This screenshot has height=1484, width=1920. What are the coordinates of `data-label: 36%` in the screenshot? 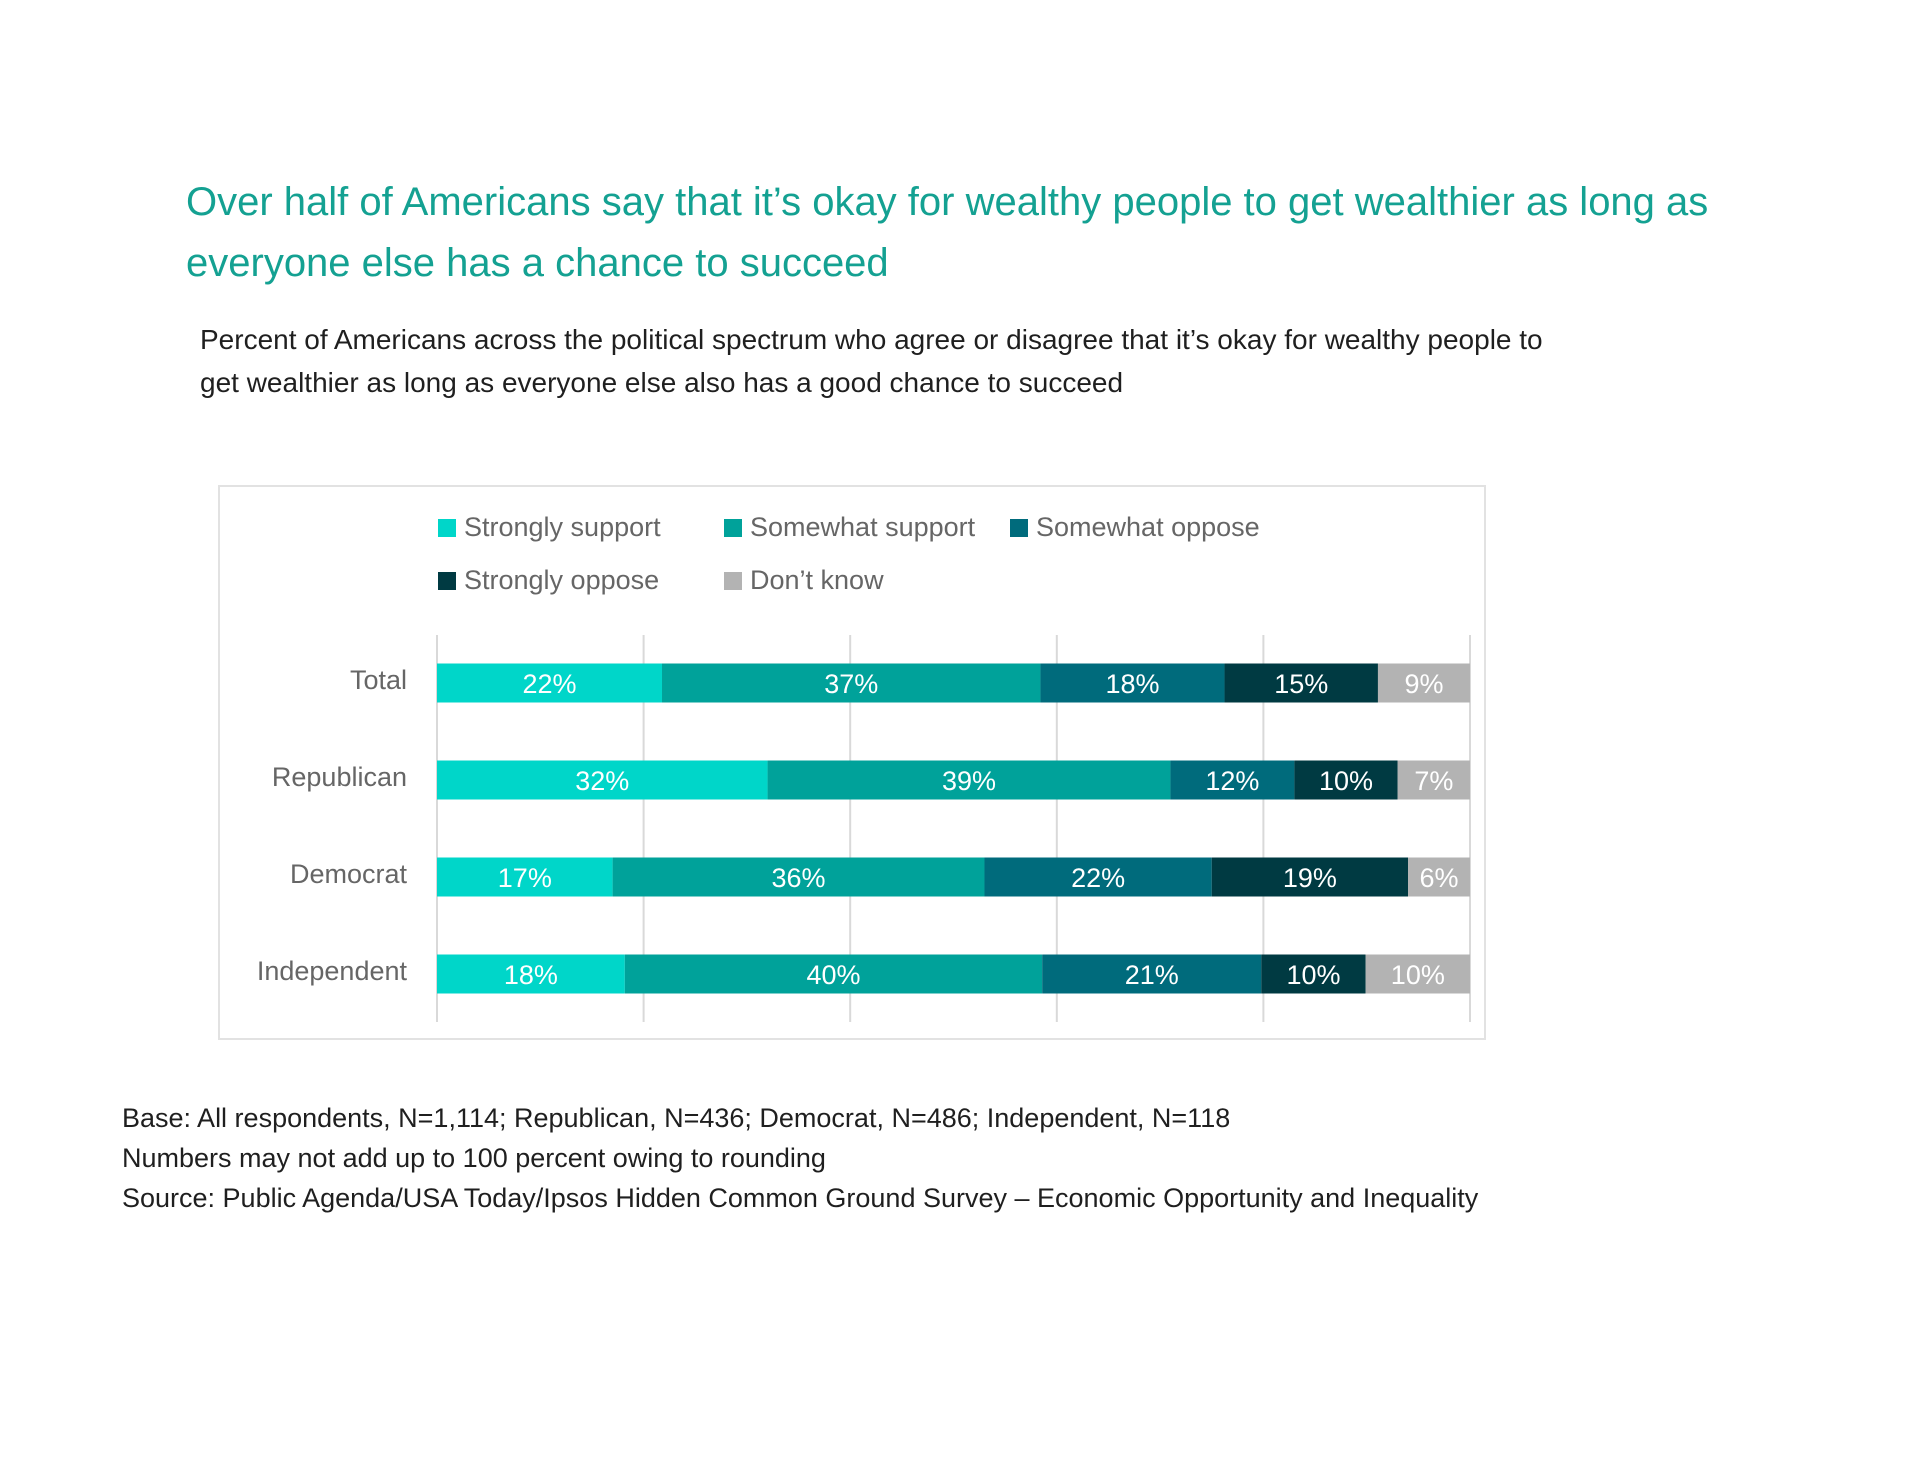 It's located at (799, 878).